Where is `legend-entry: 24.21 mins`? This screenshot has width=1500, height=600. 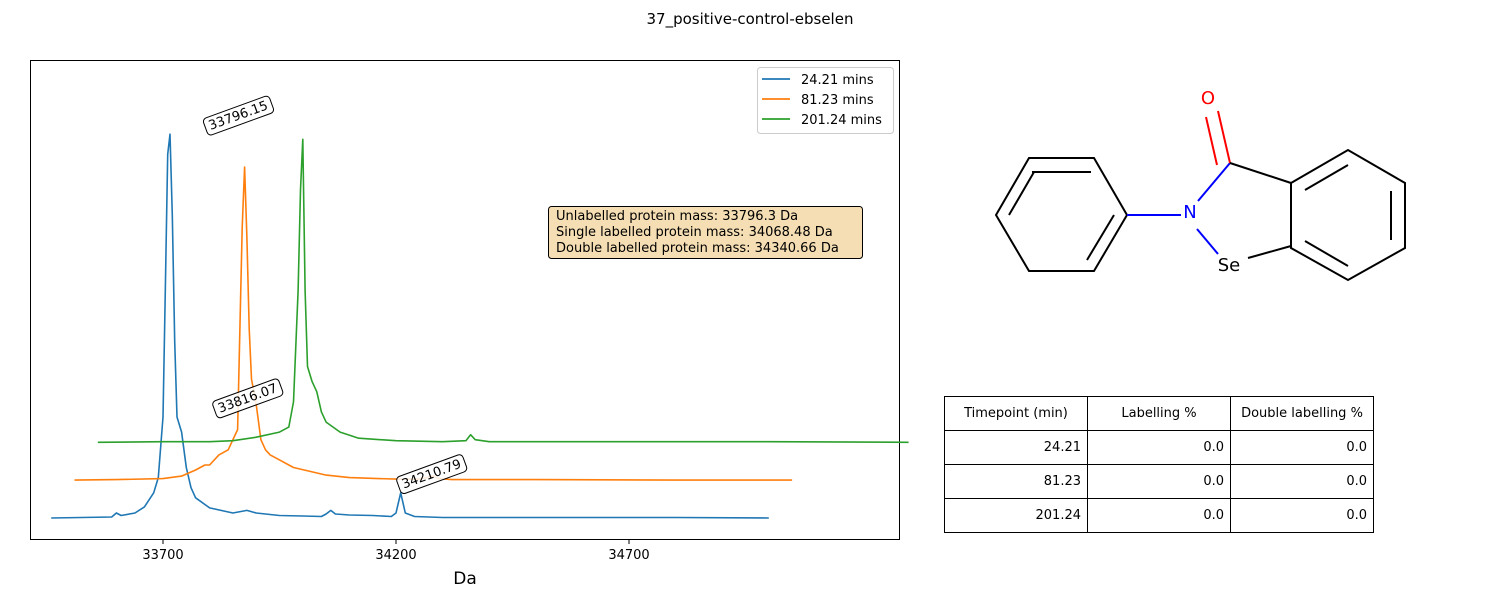 legend-entry: 24.21 mins is located at coordinates (837, 80).